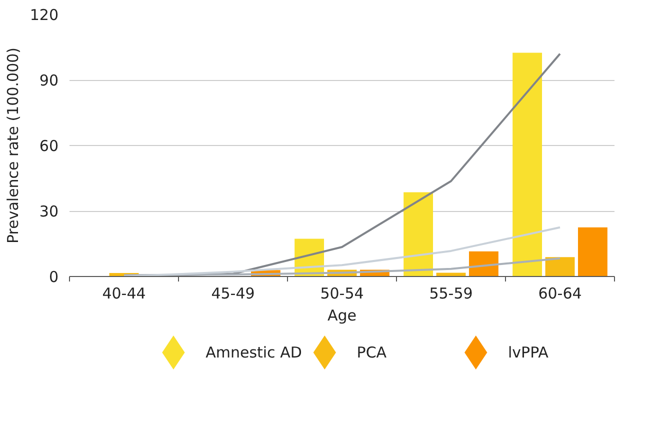 Image resolution: width=656 pixels, height=439 pixels. What do you see at coordinates (124, 293) in the screenshot?
I see `x-tick-label: 40-44` at bounding box center [124, 293].